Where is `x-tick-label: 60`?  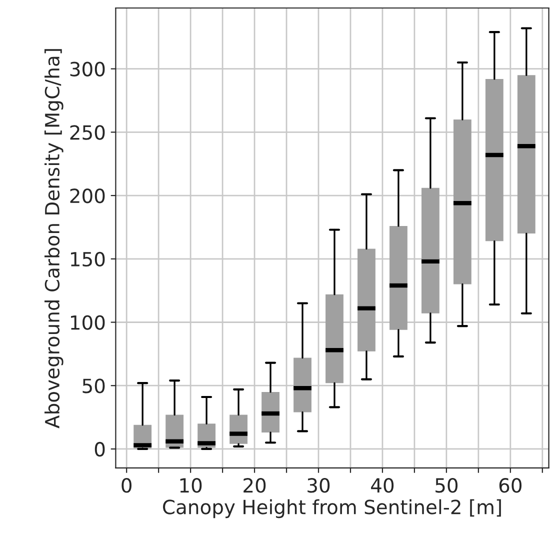 x-tick-label: 60 is located at coordinates (510, 485).